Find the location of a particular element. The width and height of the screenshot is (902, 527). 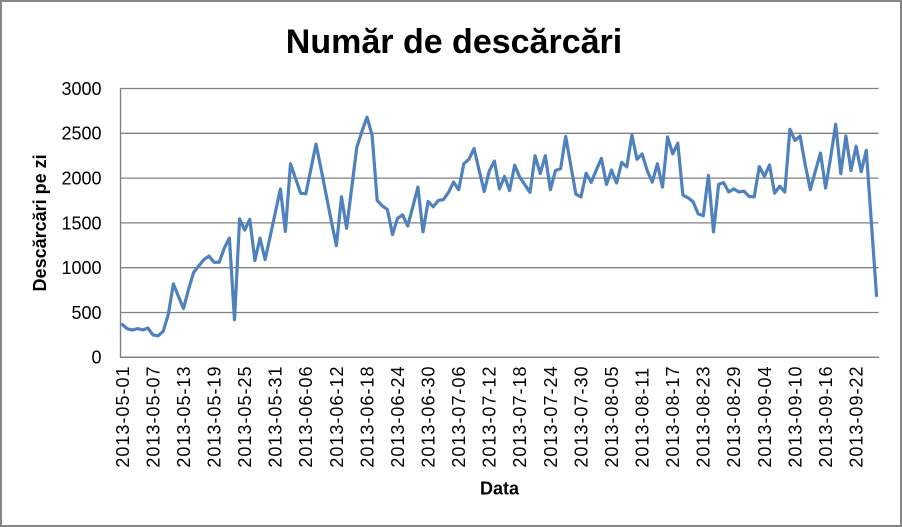

svg-text: 2000 is located at coordinates (81, 179).